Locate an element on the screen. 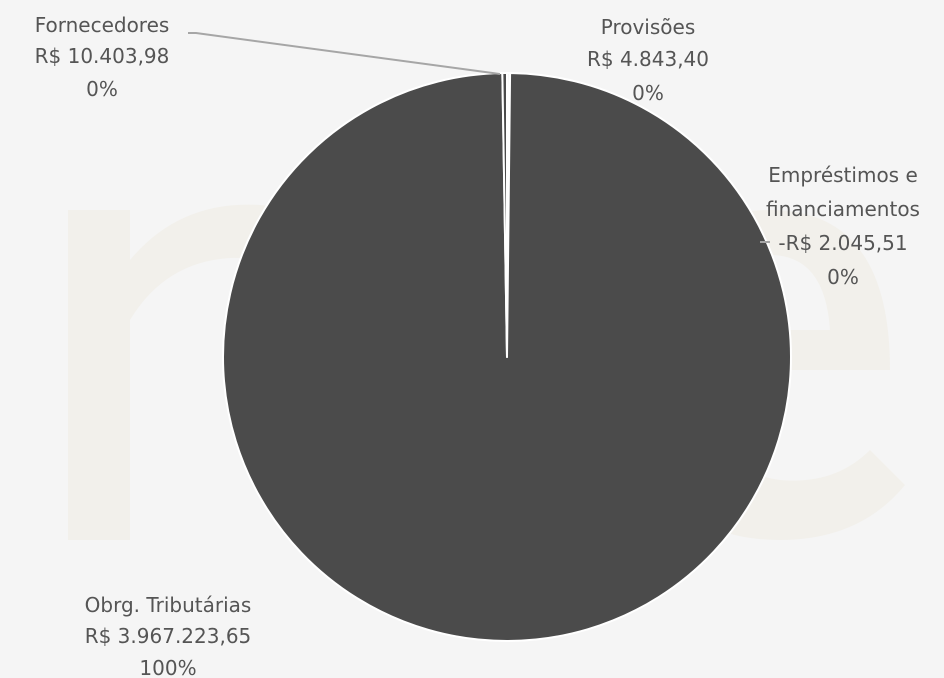  label-emprestimos-name-line2: financiamentos is located at coordinates (843, 209).